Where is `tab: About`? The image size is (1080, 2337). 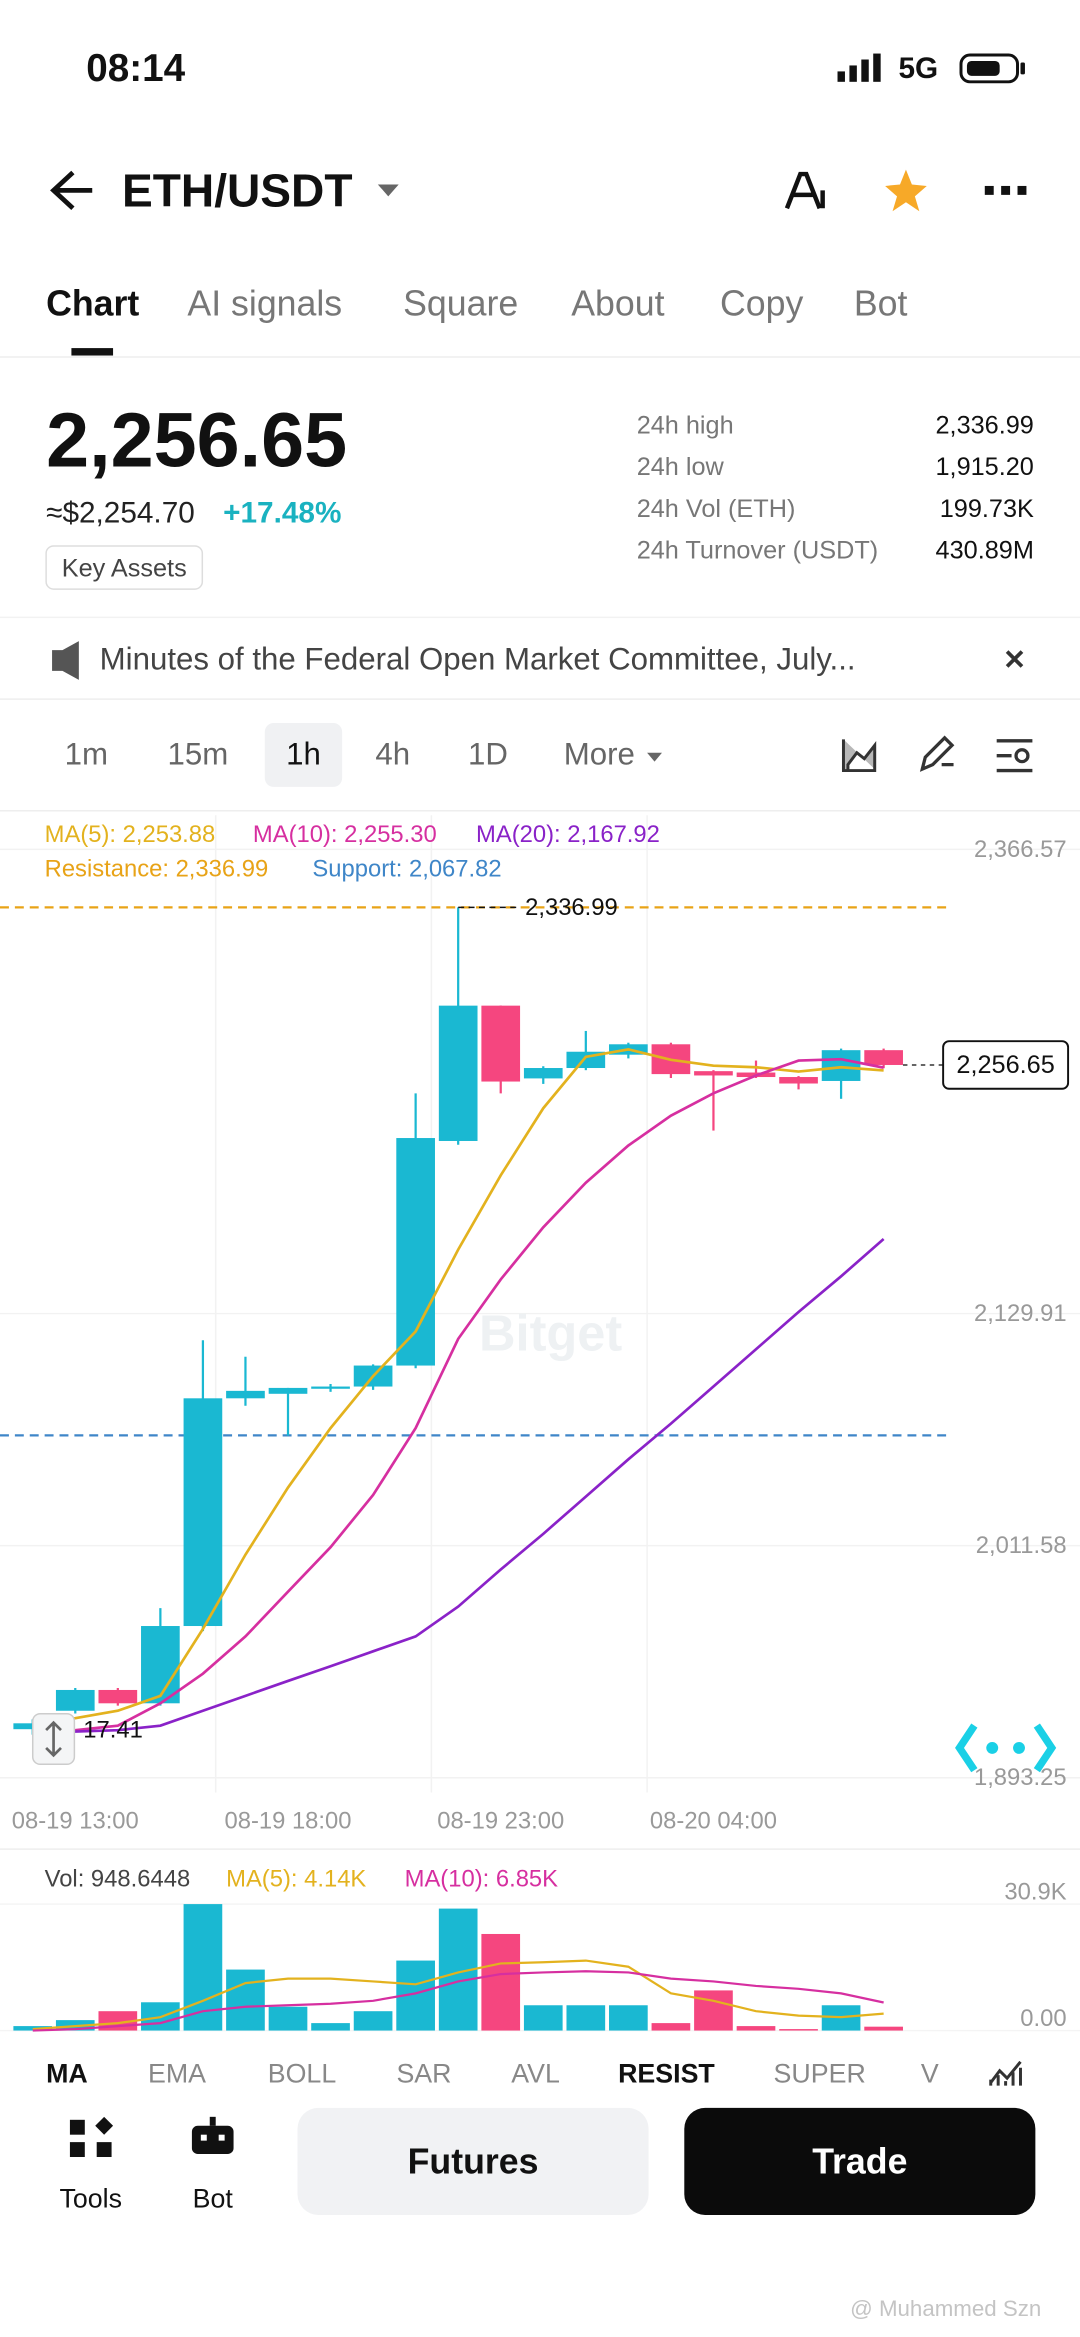 tab: About is located at coordinates (617, 303).